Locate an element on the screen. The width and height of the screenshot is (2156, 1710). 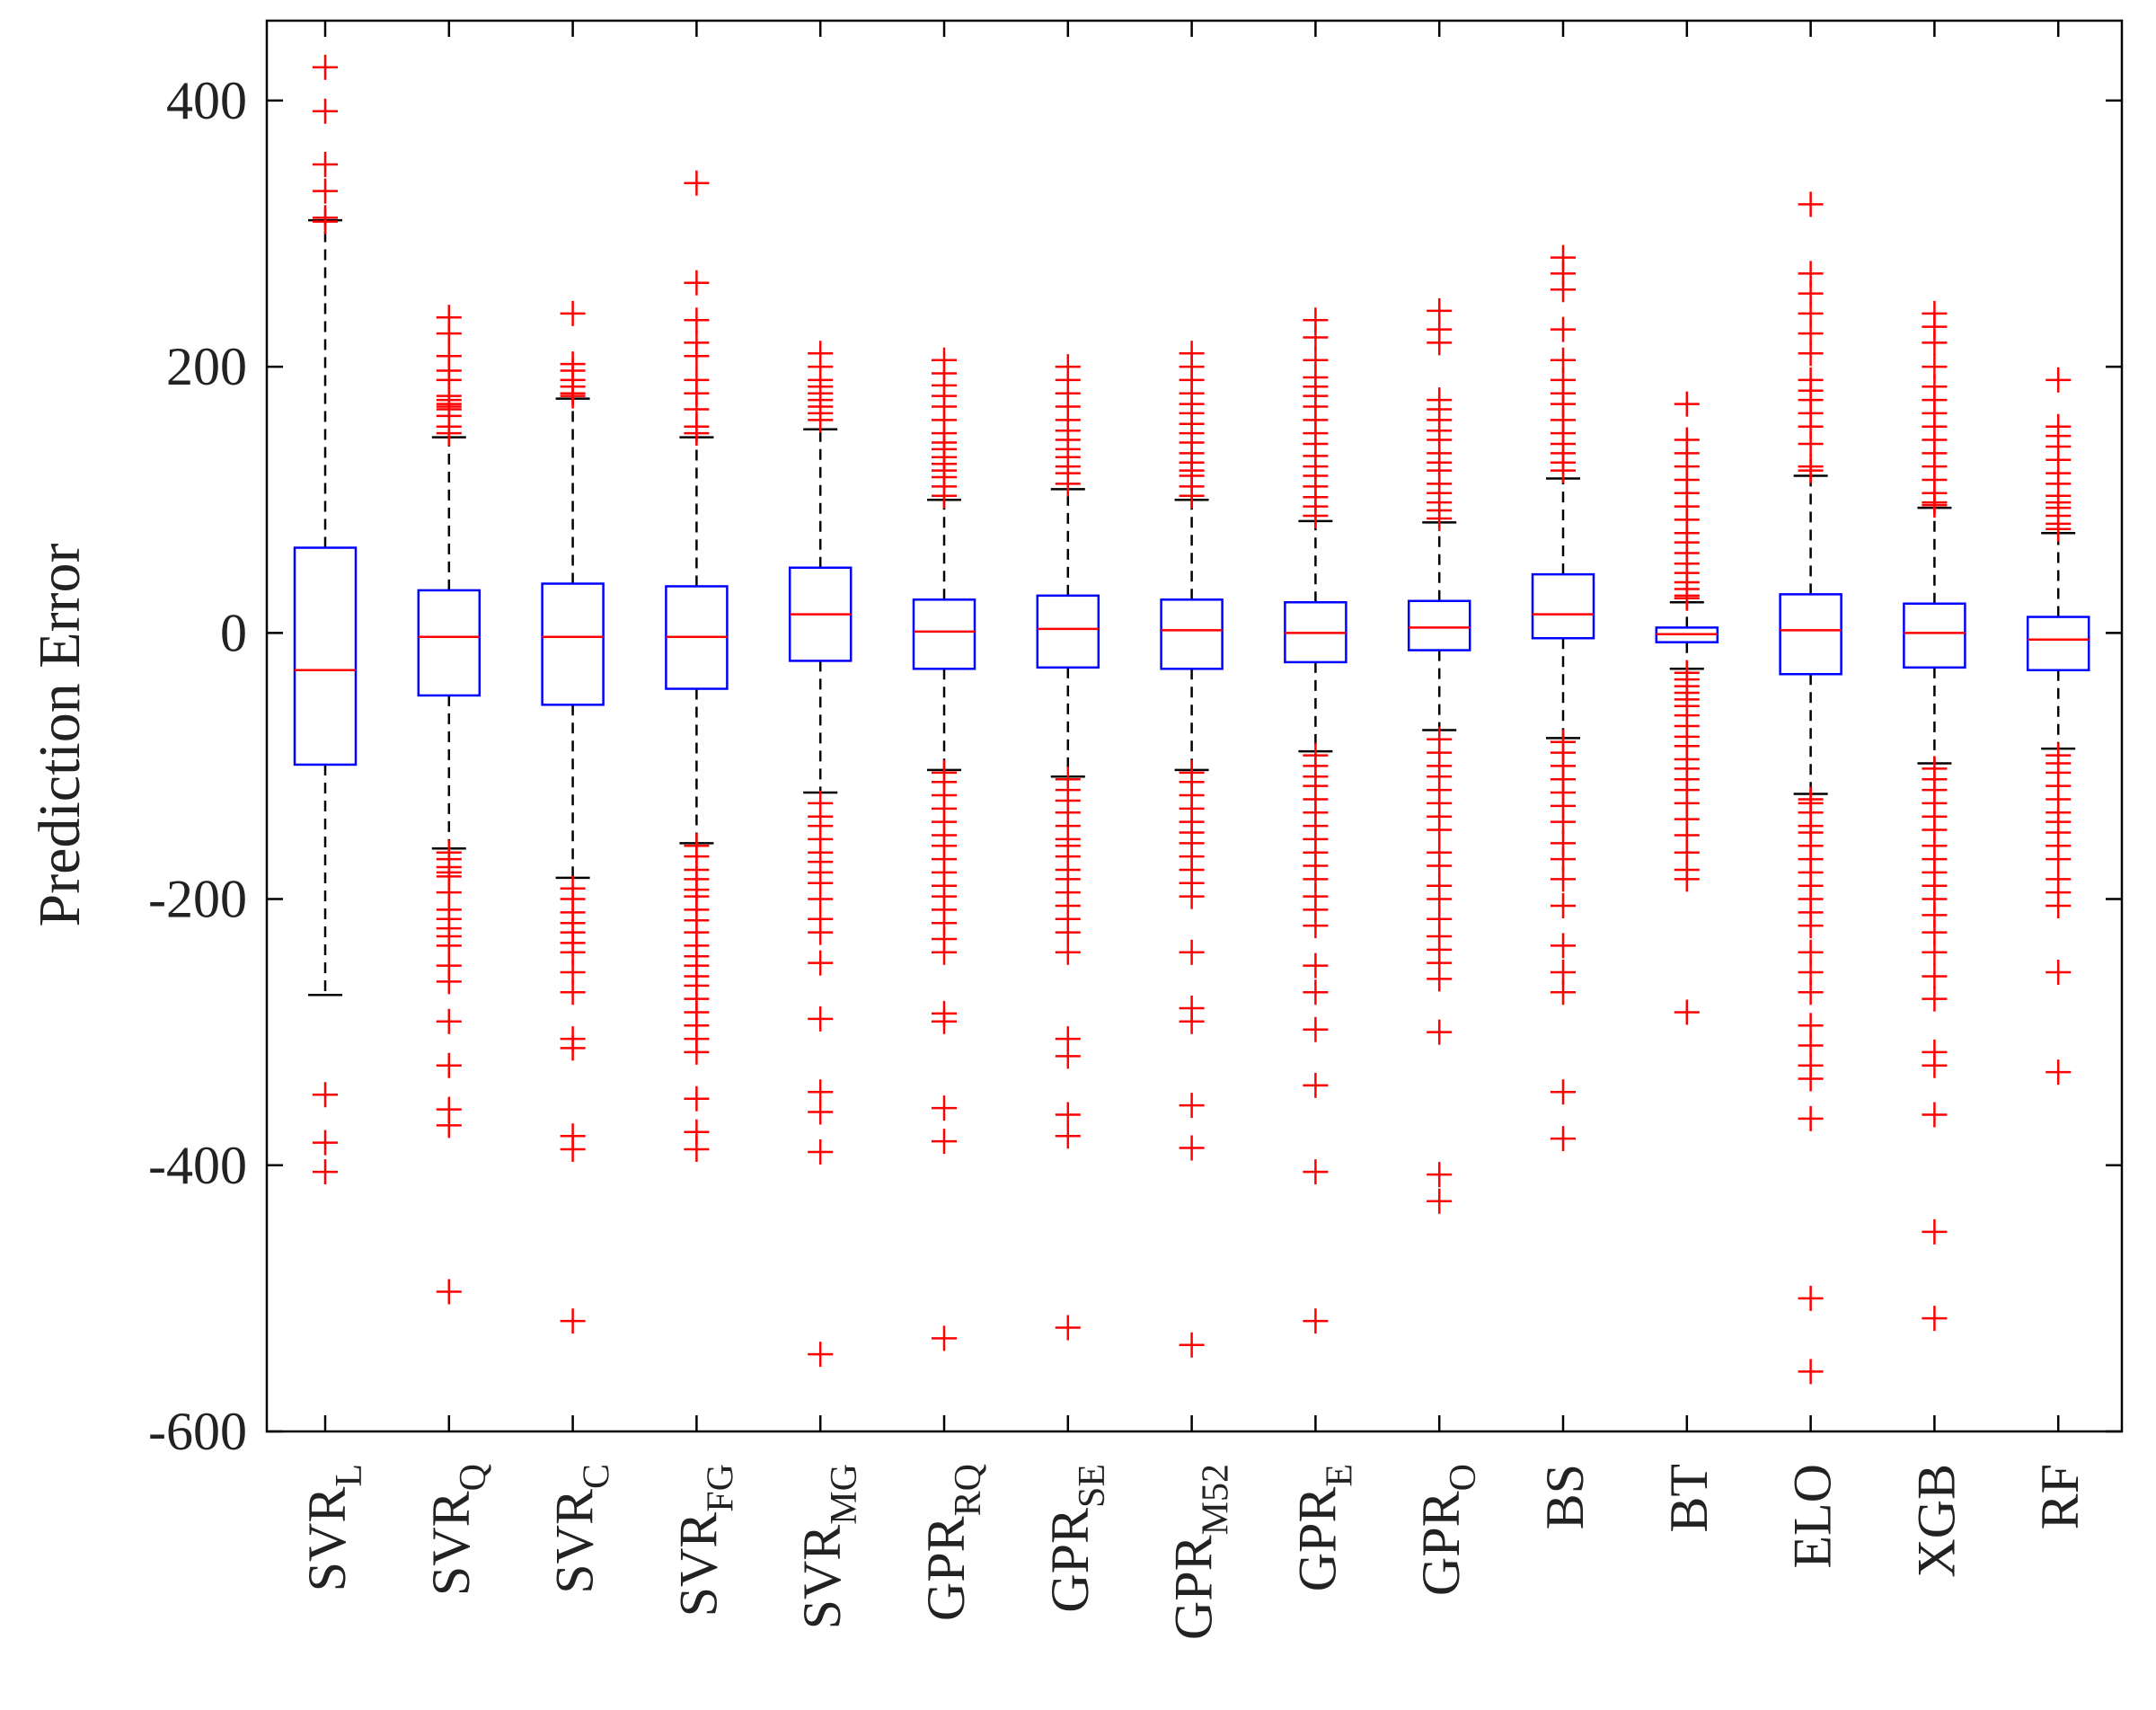
y-tick-label: -600 is located at coordinates (197, 1432).